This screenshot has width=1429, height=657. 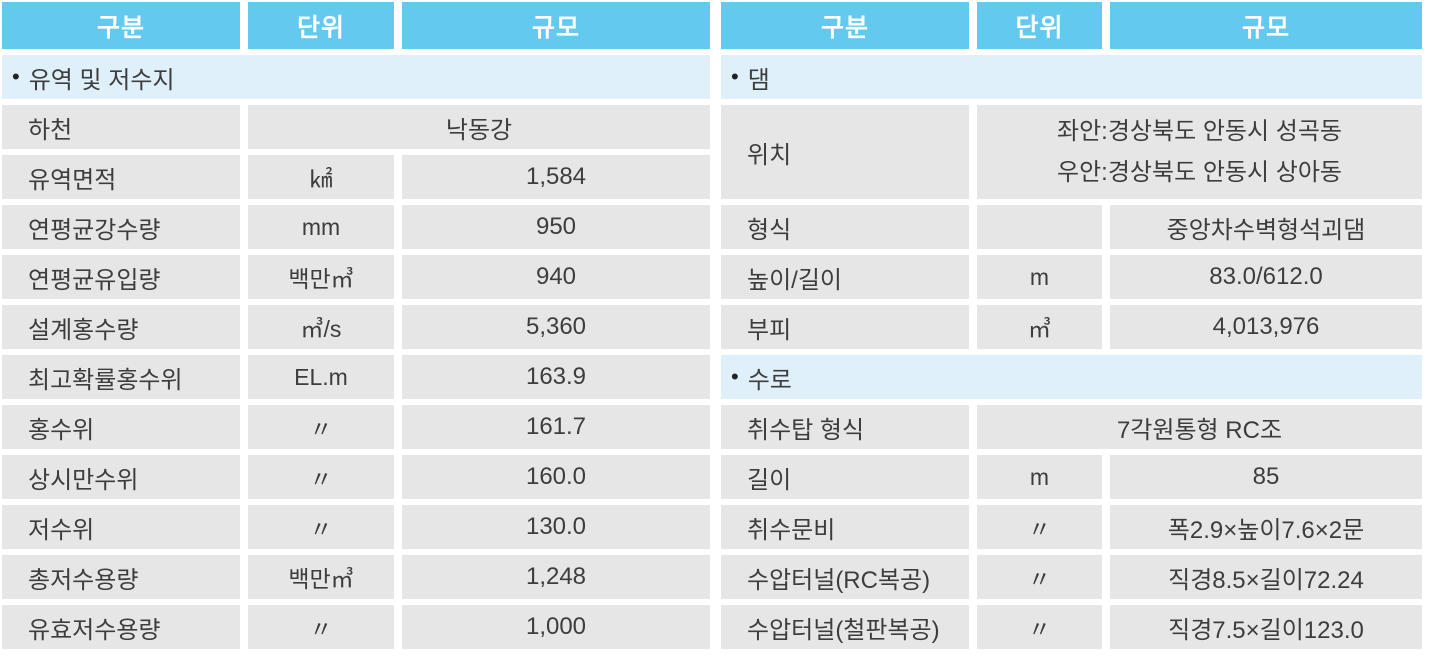 What do you see at coordinates (121, 577) in the screenshot?
I see `row-label: 총저수용량` at bounding box center [121, 577].